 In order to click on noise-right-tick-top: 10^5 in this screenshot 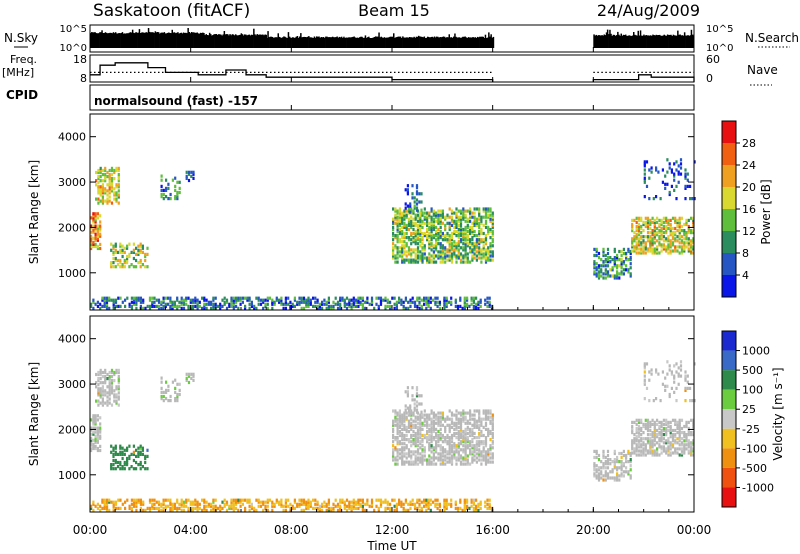, I will do `click(719, 29)`.